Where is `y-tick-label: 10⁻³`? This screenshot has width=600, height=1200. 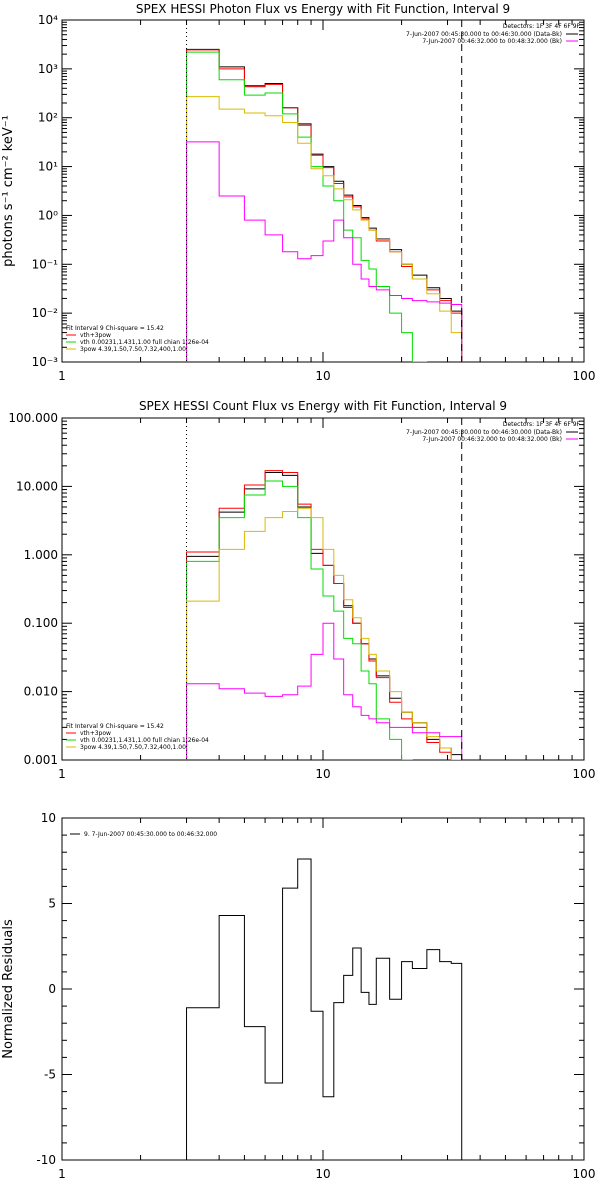
y-tick-label: 10⁻³ is located at coordinates (45, 362).